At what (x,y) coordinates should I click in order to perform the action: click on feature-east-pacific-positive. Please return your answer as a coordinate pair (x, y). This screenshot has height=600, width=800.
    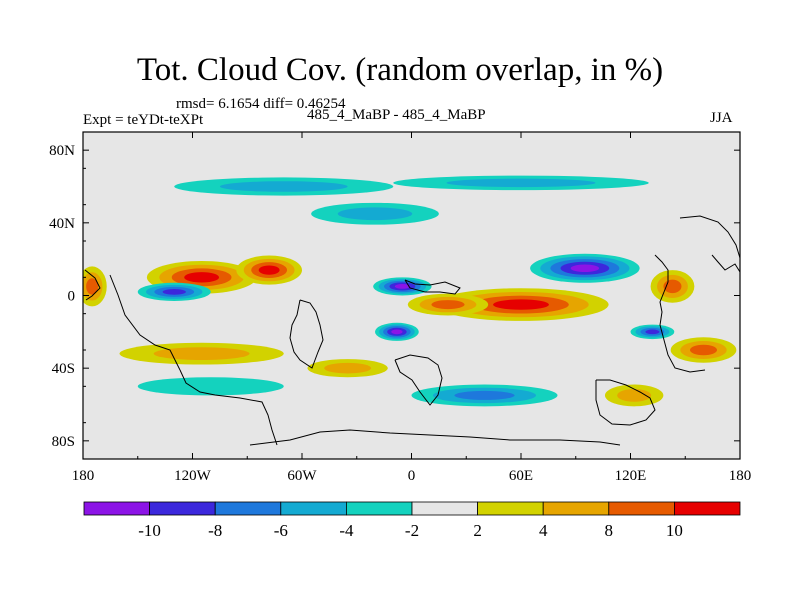
    Looking at the image, I should click on (269, 270).